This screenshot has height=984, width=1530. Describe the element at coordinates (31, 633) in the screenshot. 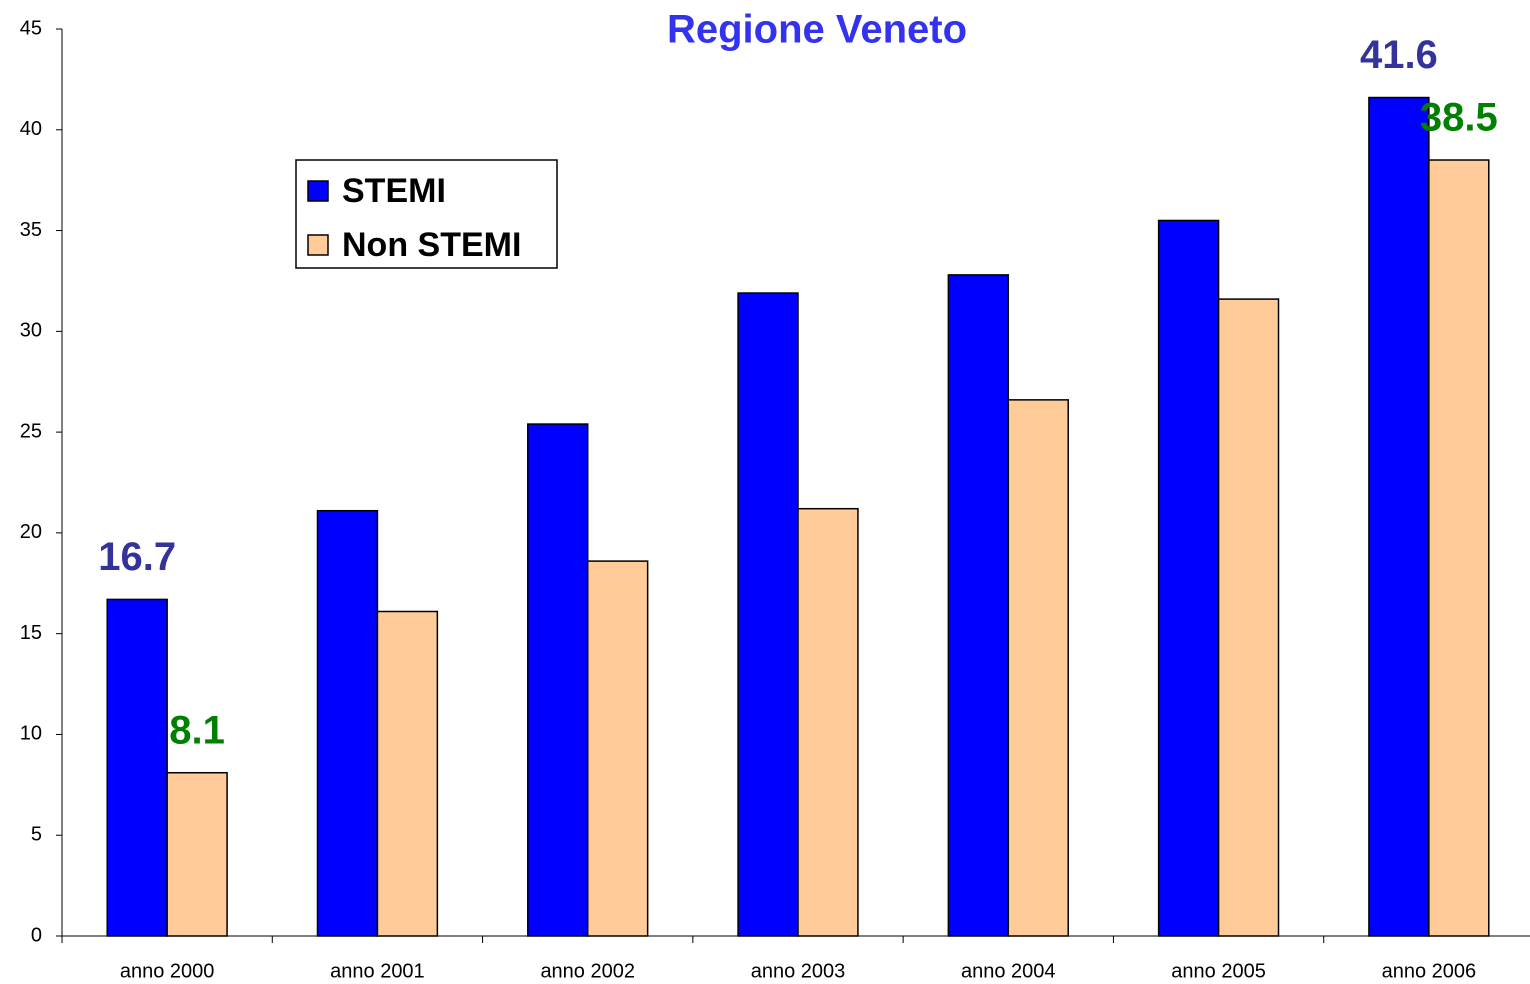

I see `y-tick-label: 15` at that location.